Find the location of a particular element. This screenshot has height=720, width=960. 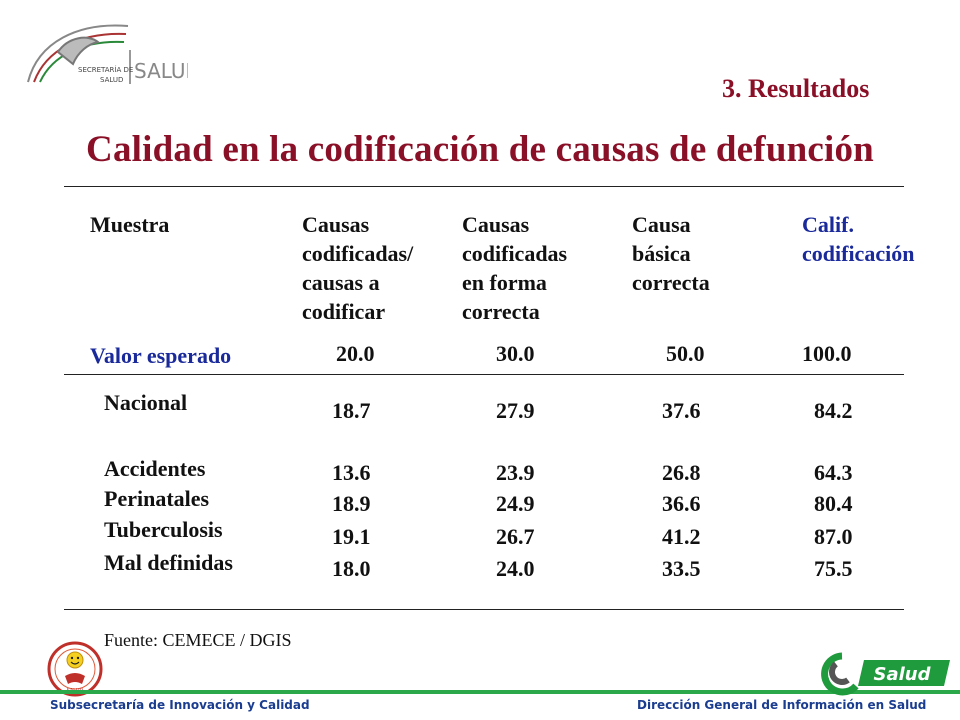

cell-value: 41.2 is located at coordinates (681, 536).